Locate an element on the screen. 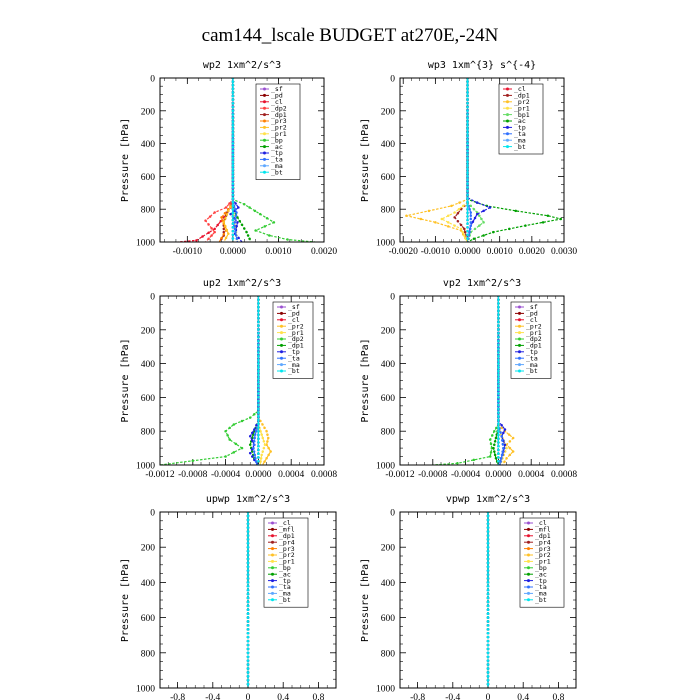  legend-label: _pr4 is located at coordinates (287, 542).